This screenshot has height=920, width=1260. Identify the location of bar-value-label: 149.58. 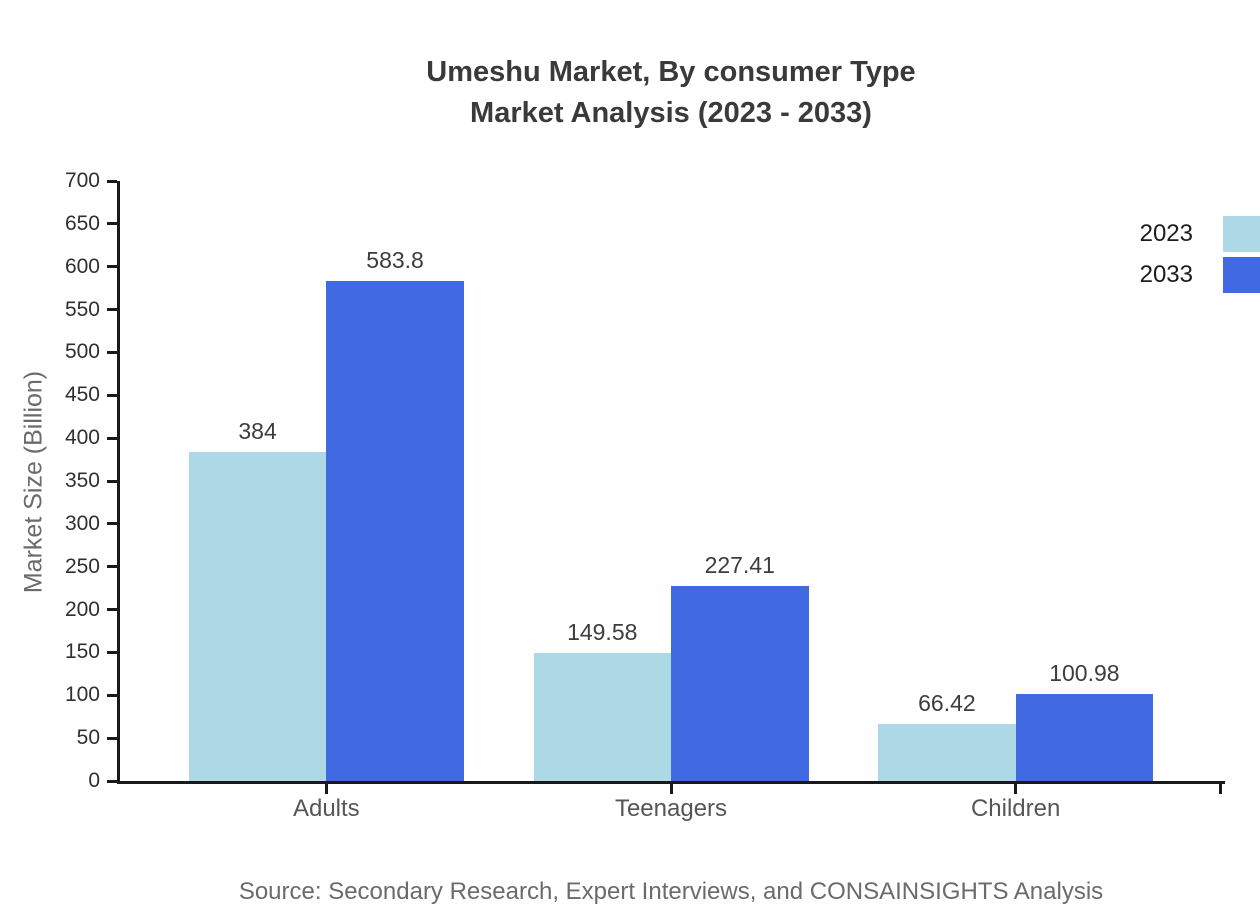
(602, 631).